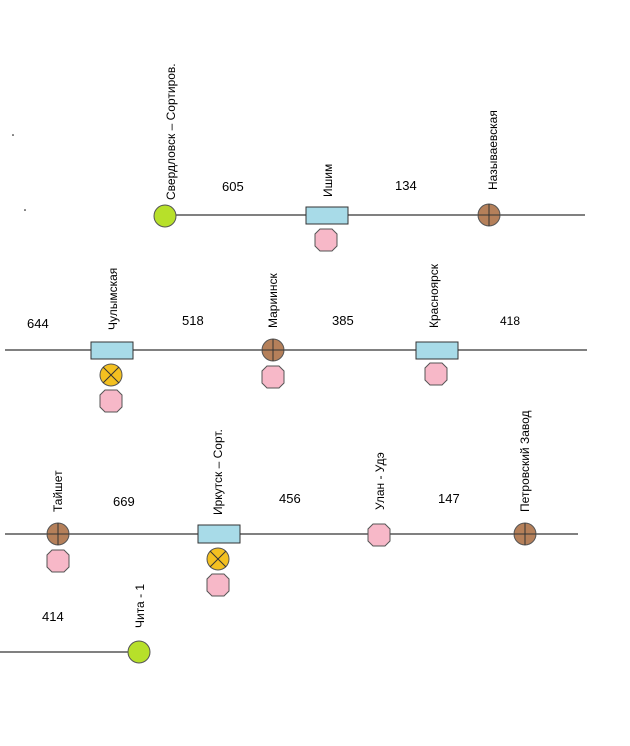  I want to click on distance-label: 134, so click(406, 185).